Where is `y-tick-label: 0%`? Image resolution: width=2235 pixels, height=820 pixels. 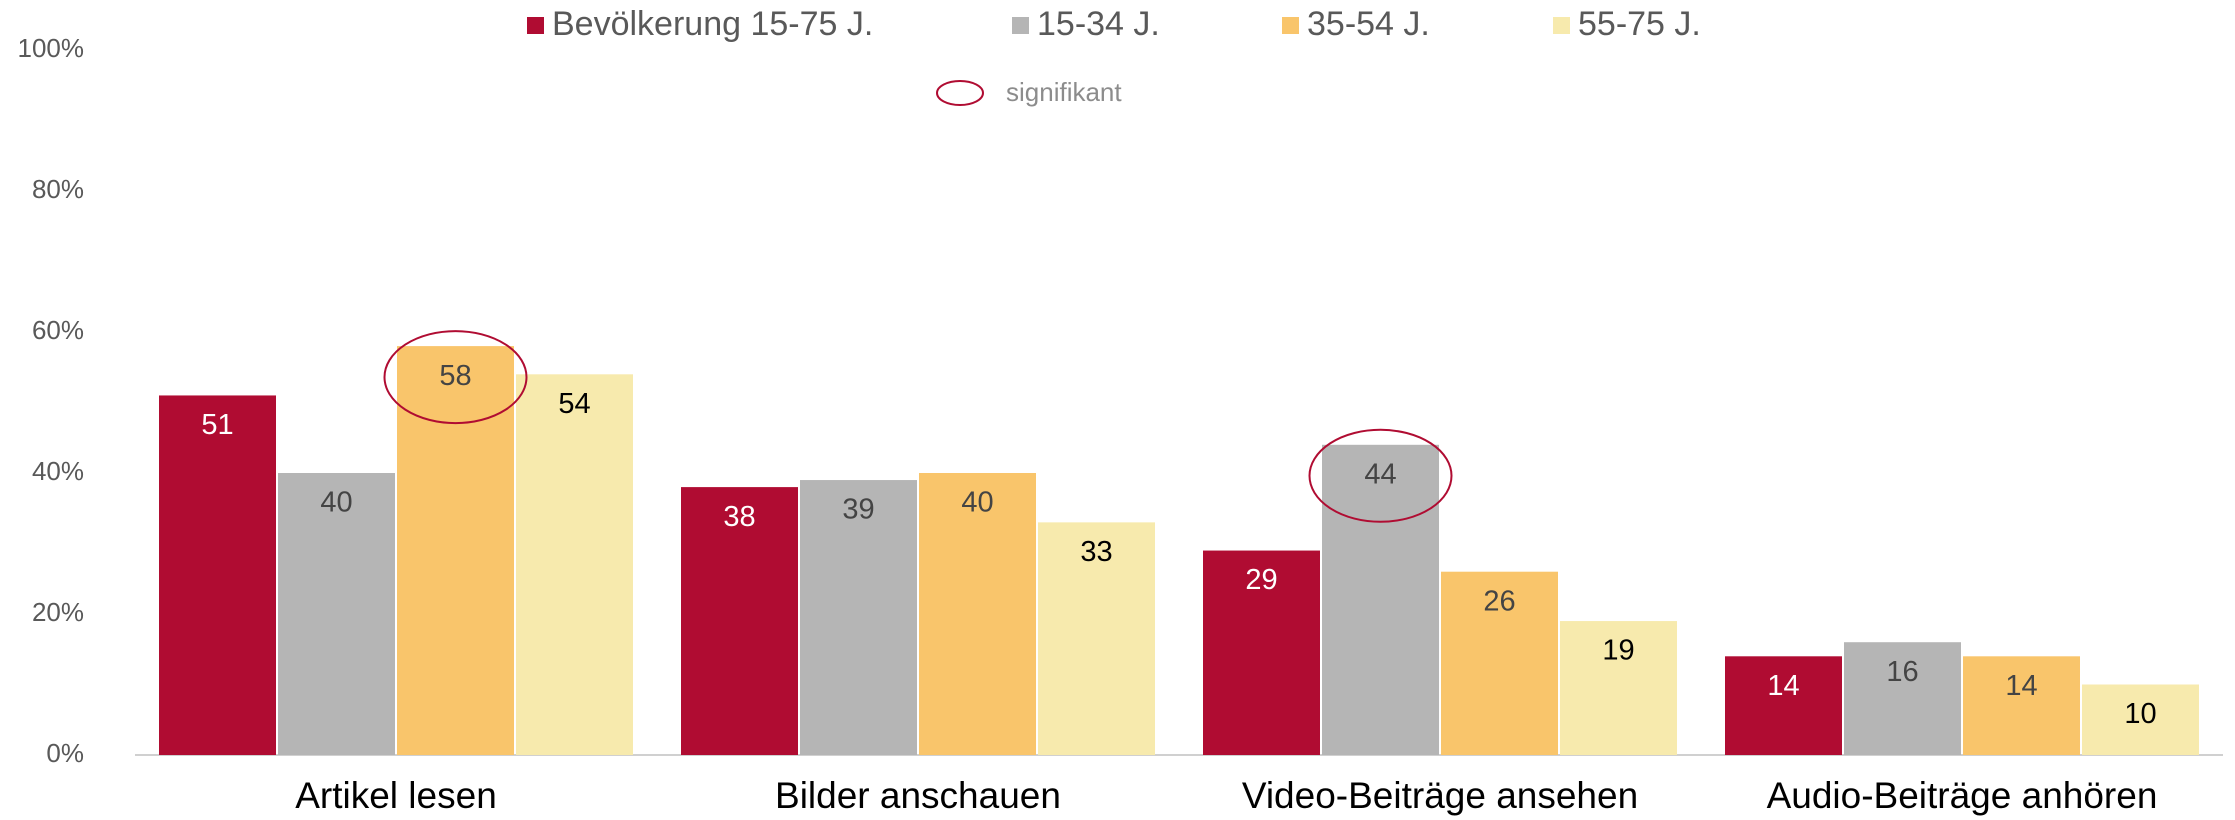
y-tick-label: 0% is located at coordinates (65, 753).